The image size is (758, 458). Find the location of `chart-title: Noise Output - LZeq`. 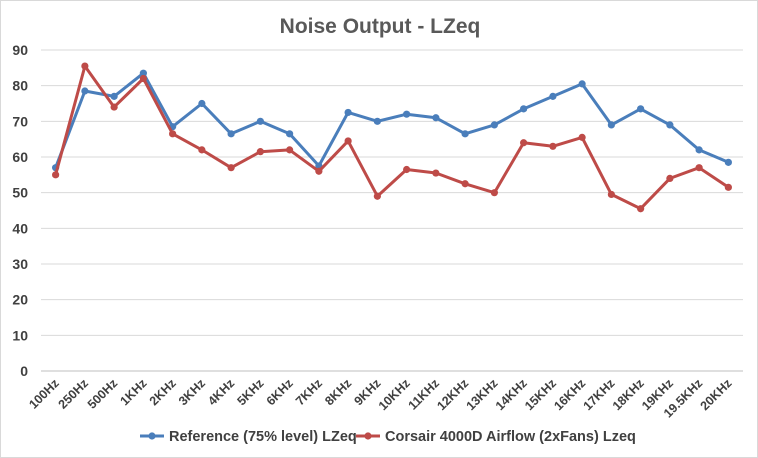

chart-title: Noise Output - LZeq is located at coordinates (380, 26).